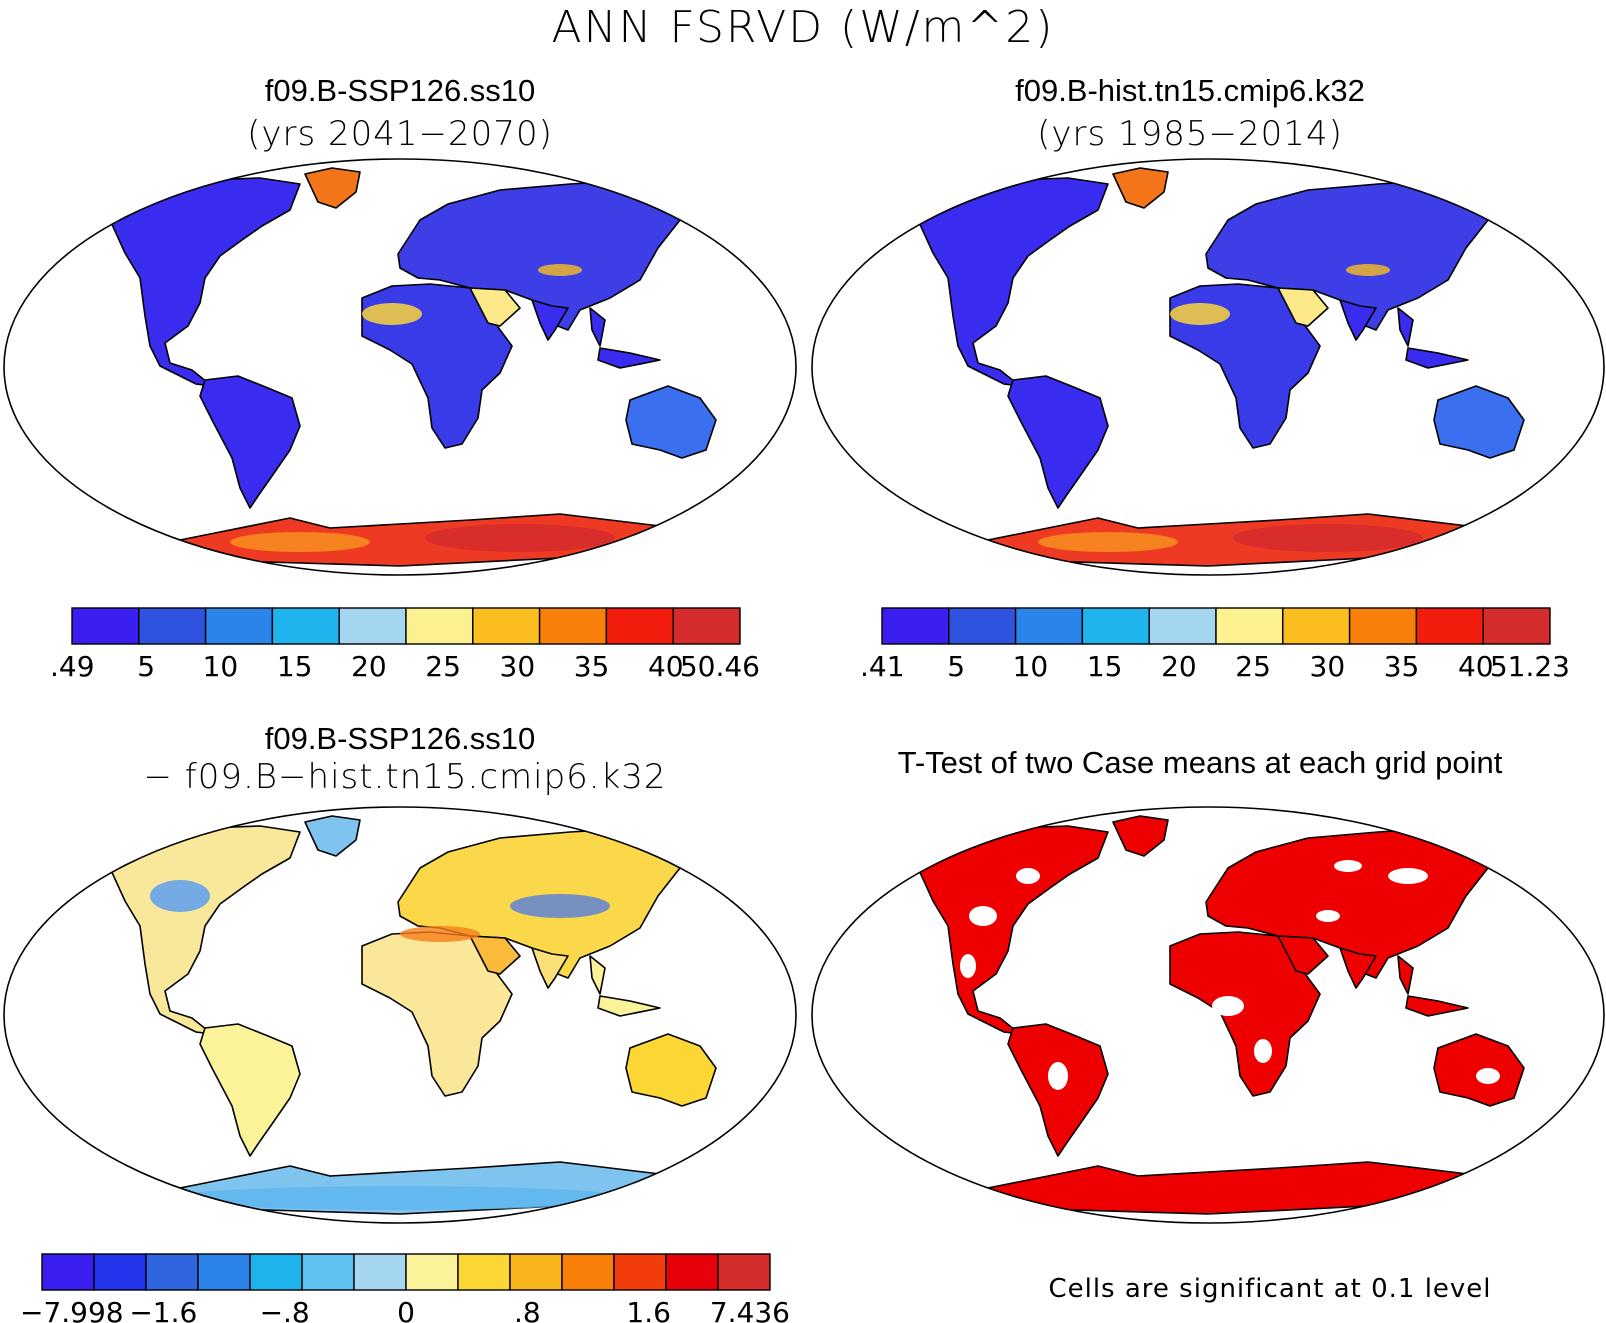  Describe the element at coordinates (648, 1309) in the screenshot. I see `colorbar-tick-label: 1.6` at that location.